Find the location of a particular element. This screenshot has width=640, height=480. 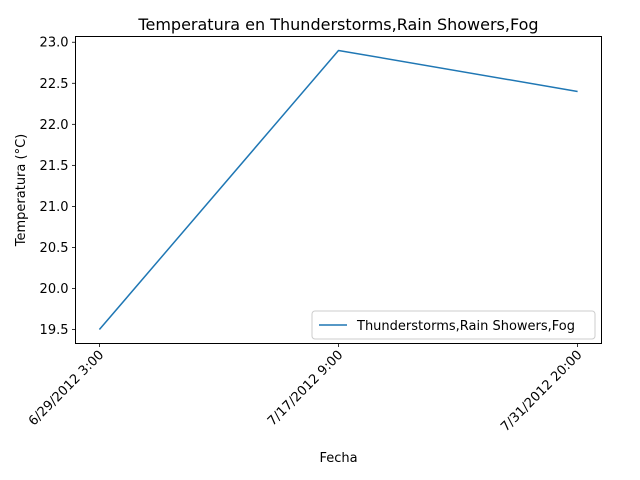

y-tick-label: 20.5 is located at coordinates (54, 248).